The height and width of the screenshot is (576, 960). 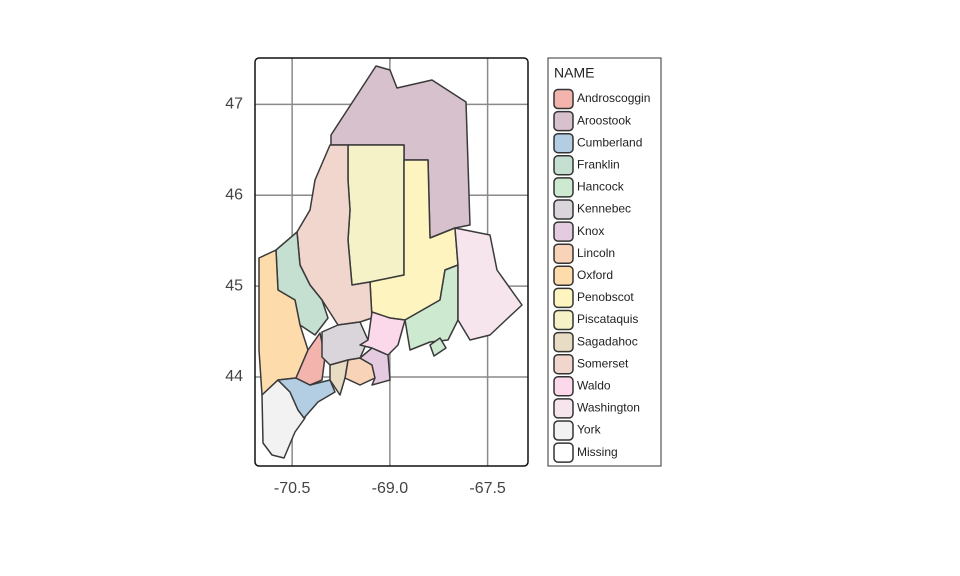 What do you see at coordinates (605, 297) in the screenshot?
I see `legend-label: Penobscot` at bounding box center [605, 297].